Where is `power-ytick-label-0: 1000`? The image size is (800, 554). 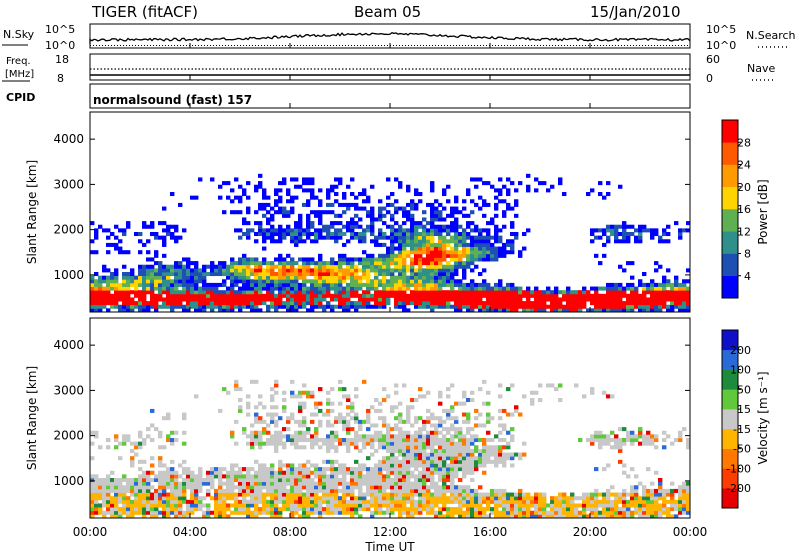 power-ytick-label-0: 1000 is located at coordinates (68, 275).